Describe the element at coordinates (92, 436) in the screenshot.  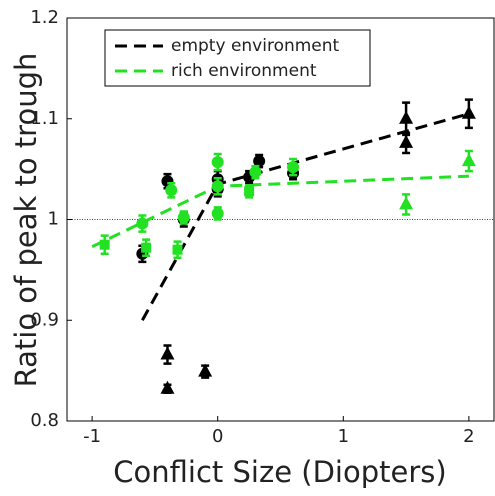
I see `x-tick-label: -1` at that location.